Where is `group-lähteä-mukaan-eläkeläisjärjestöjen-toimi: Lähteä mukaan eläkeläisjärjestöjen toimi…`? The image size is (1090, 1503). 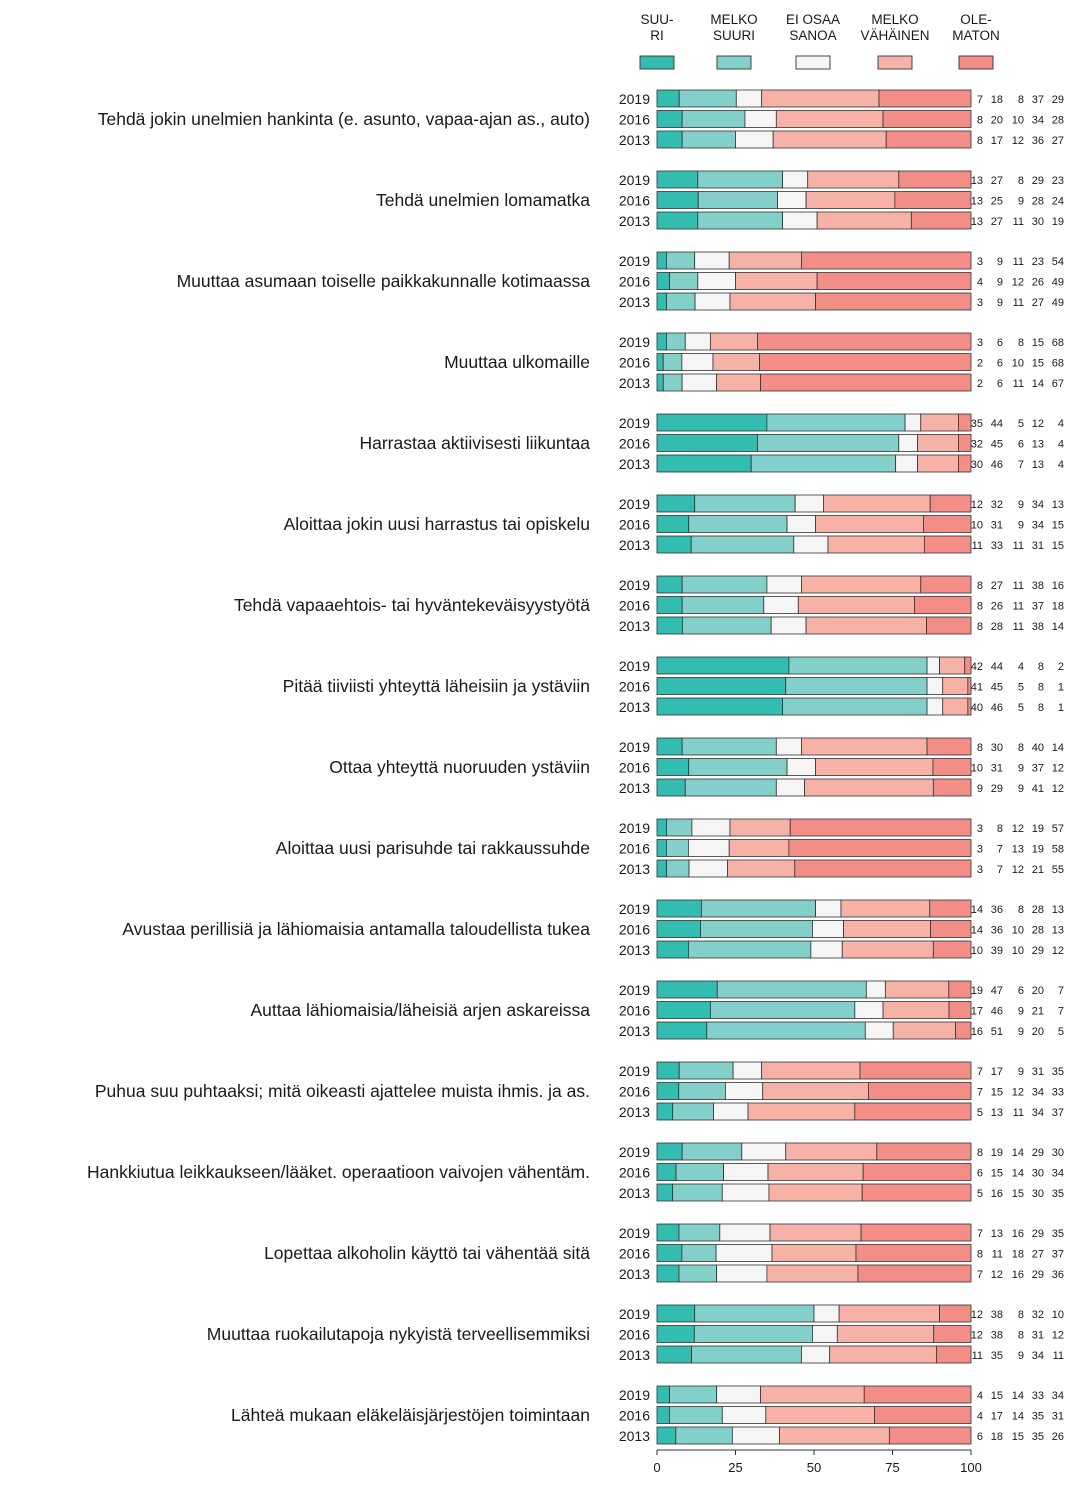
group-lähteä-mukaan-eläkeläisjärjestöjen-toimi: Lähteä mukaan eläkeläisjärjestöjen toimi… is located at coordinates (647, 1415).